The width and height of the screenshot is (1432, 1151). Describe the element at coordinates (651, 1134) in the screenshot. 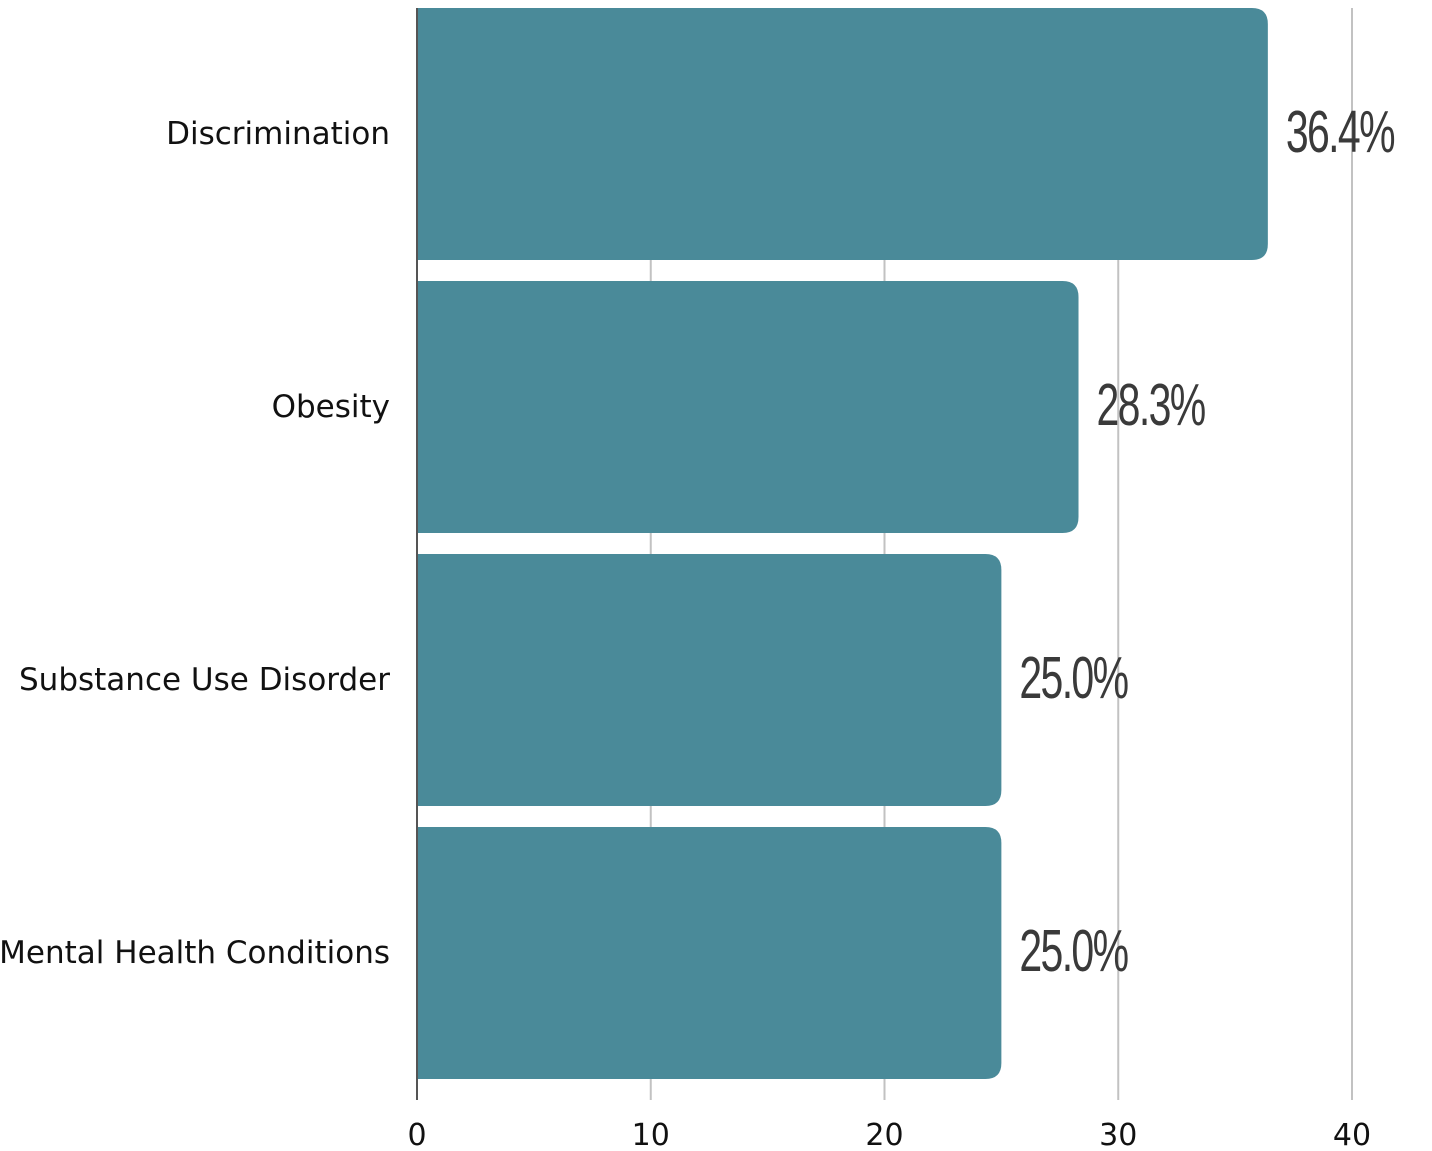

I see `x-tick-label: 10` at that location.